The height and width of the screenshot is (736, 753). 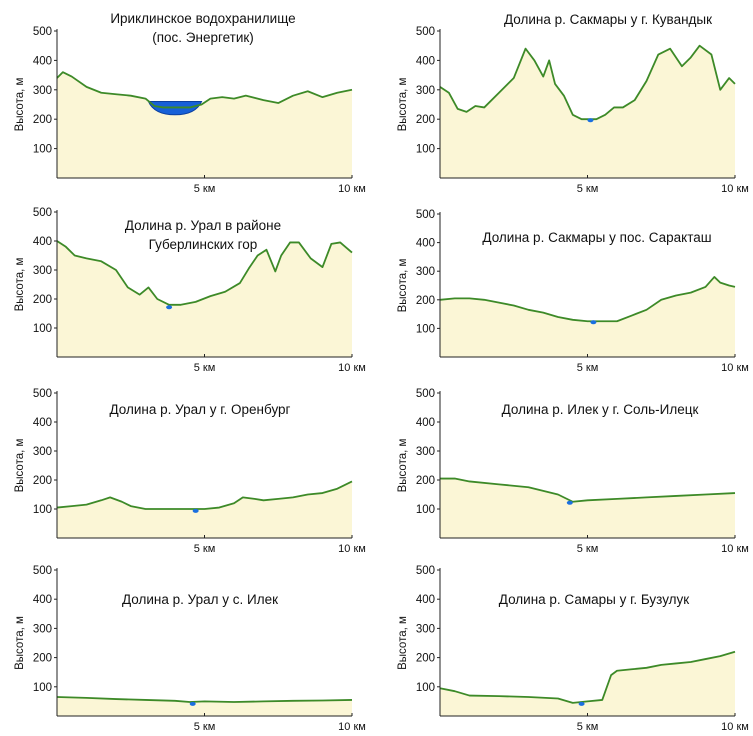 What do you see at coordinates (588, 189) in the screenshot?
I see `profile-1-xtick-label: 5 км` at bounding box center [588, 189].